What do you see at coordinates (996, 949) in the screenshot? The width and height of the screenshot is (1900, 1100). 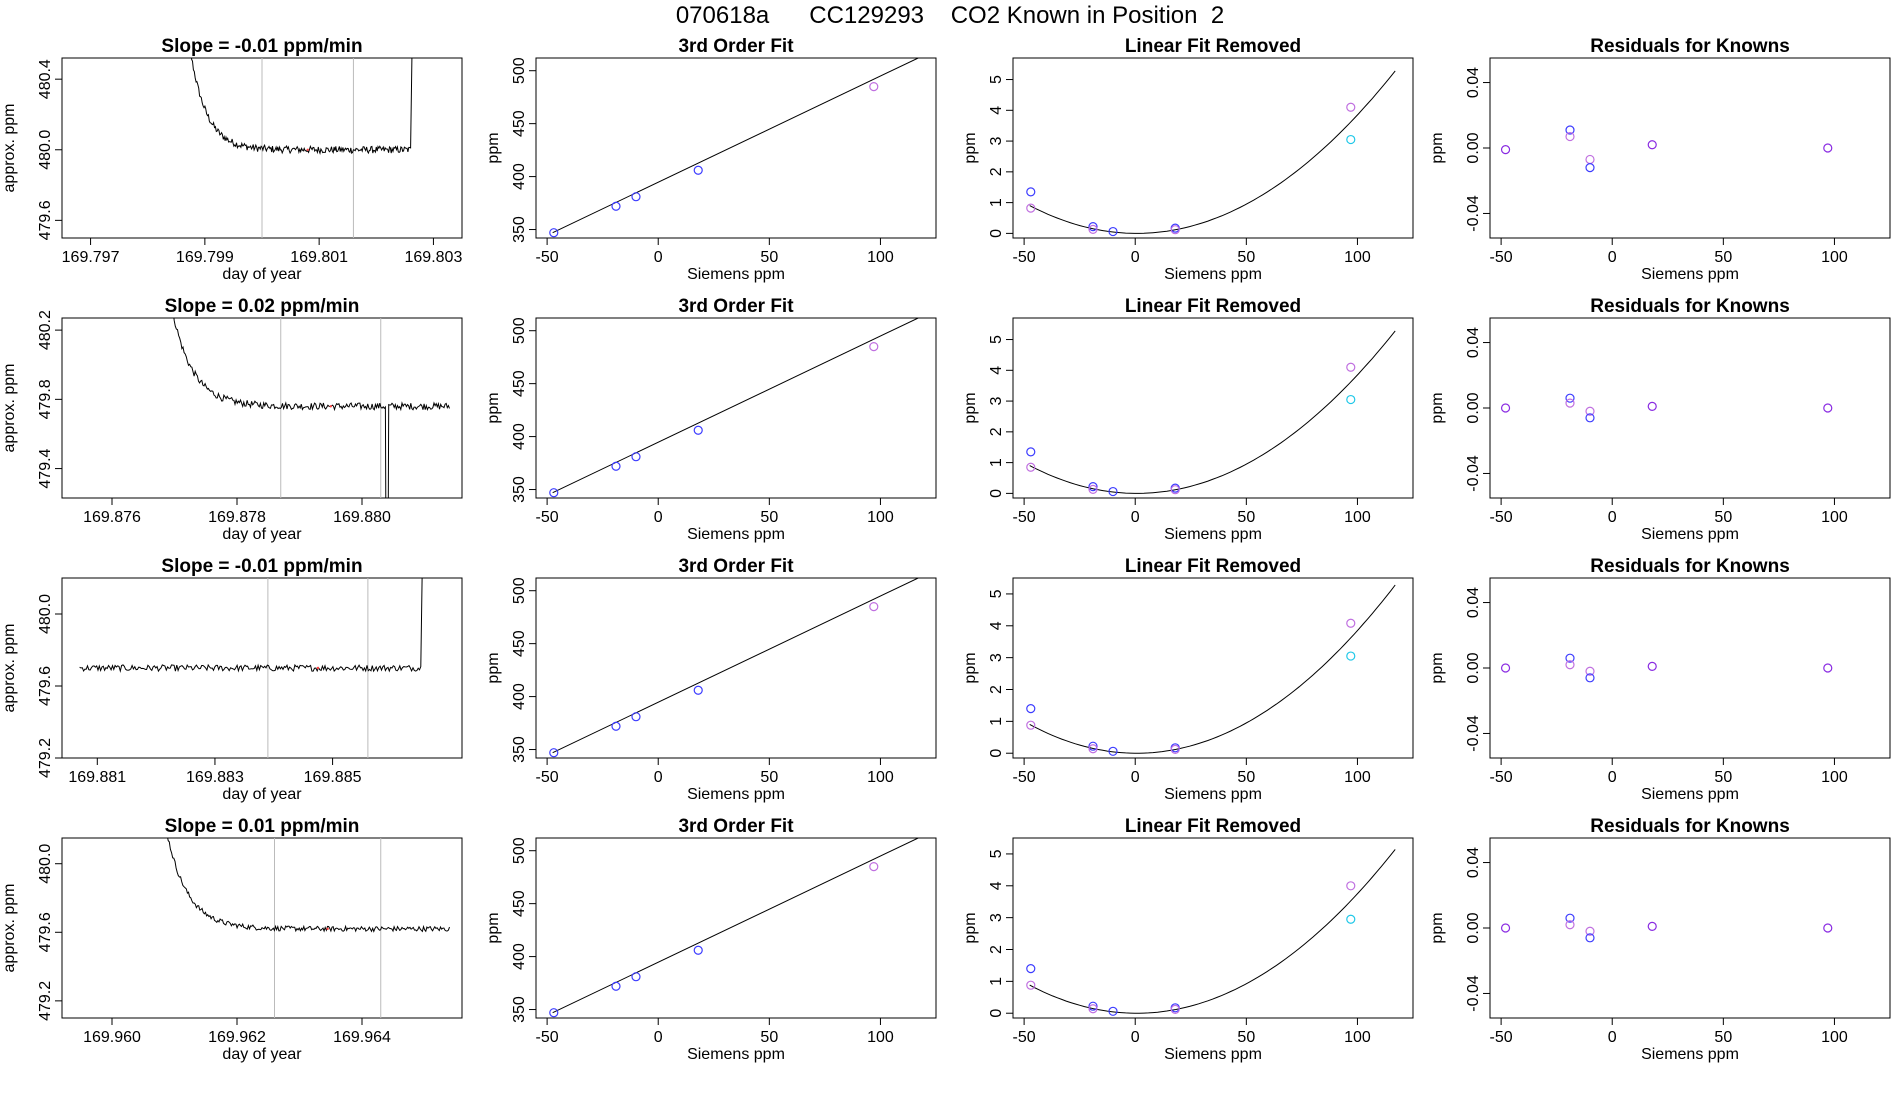 I see `y-tick-label: 2` at bounding box center [996, 949].